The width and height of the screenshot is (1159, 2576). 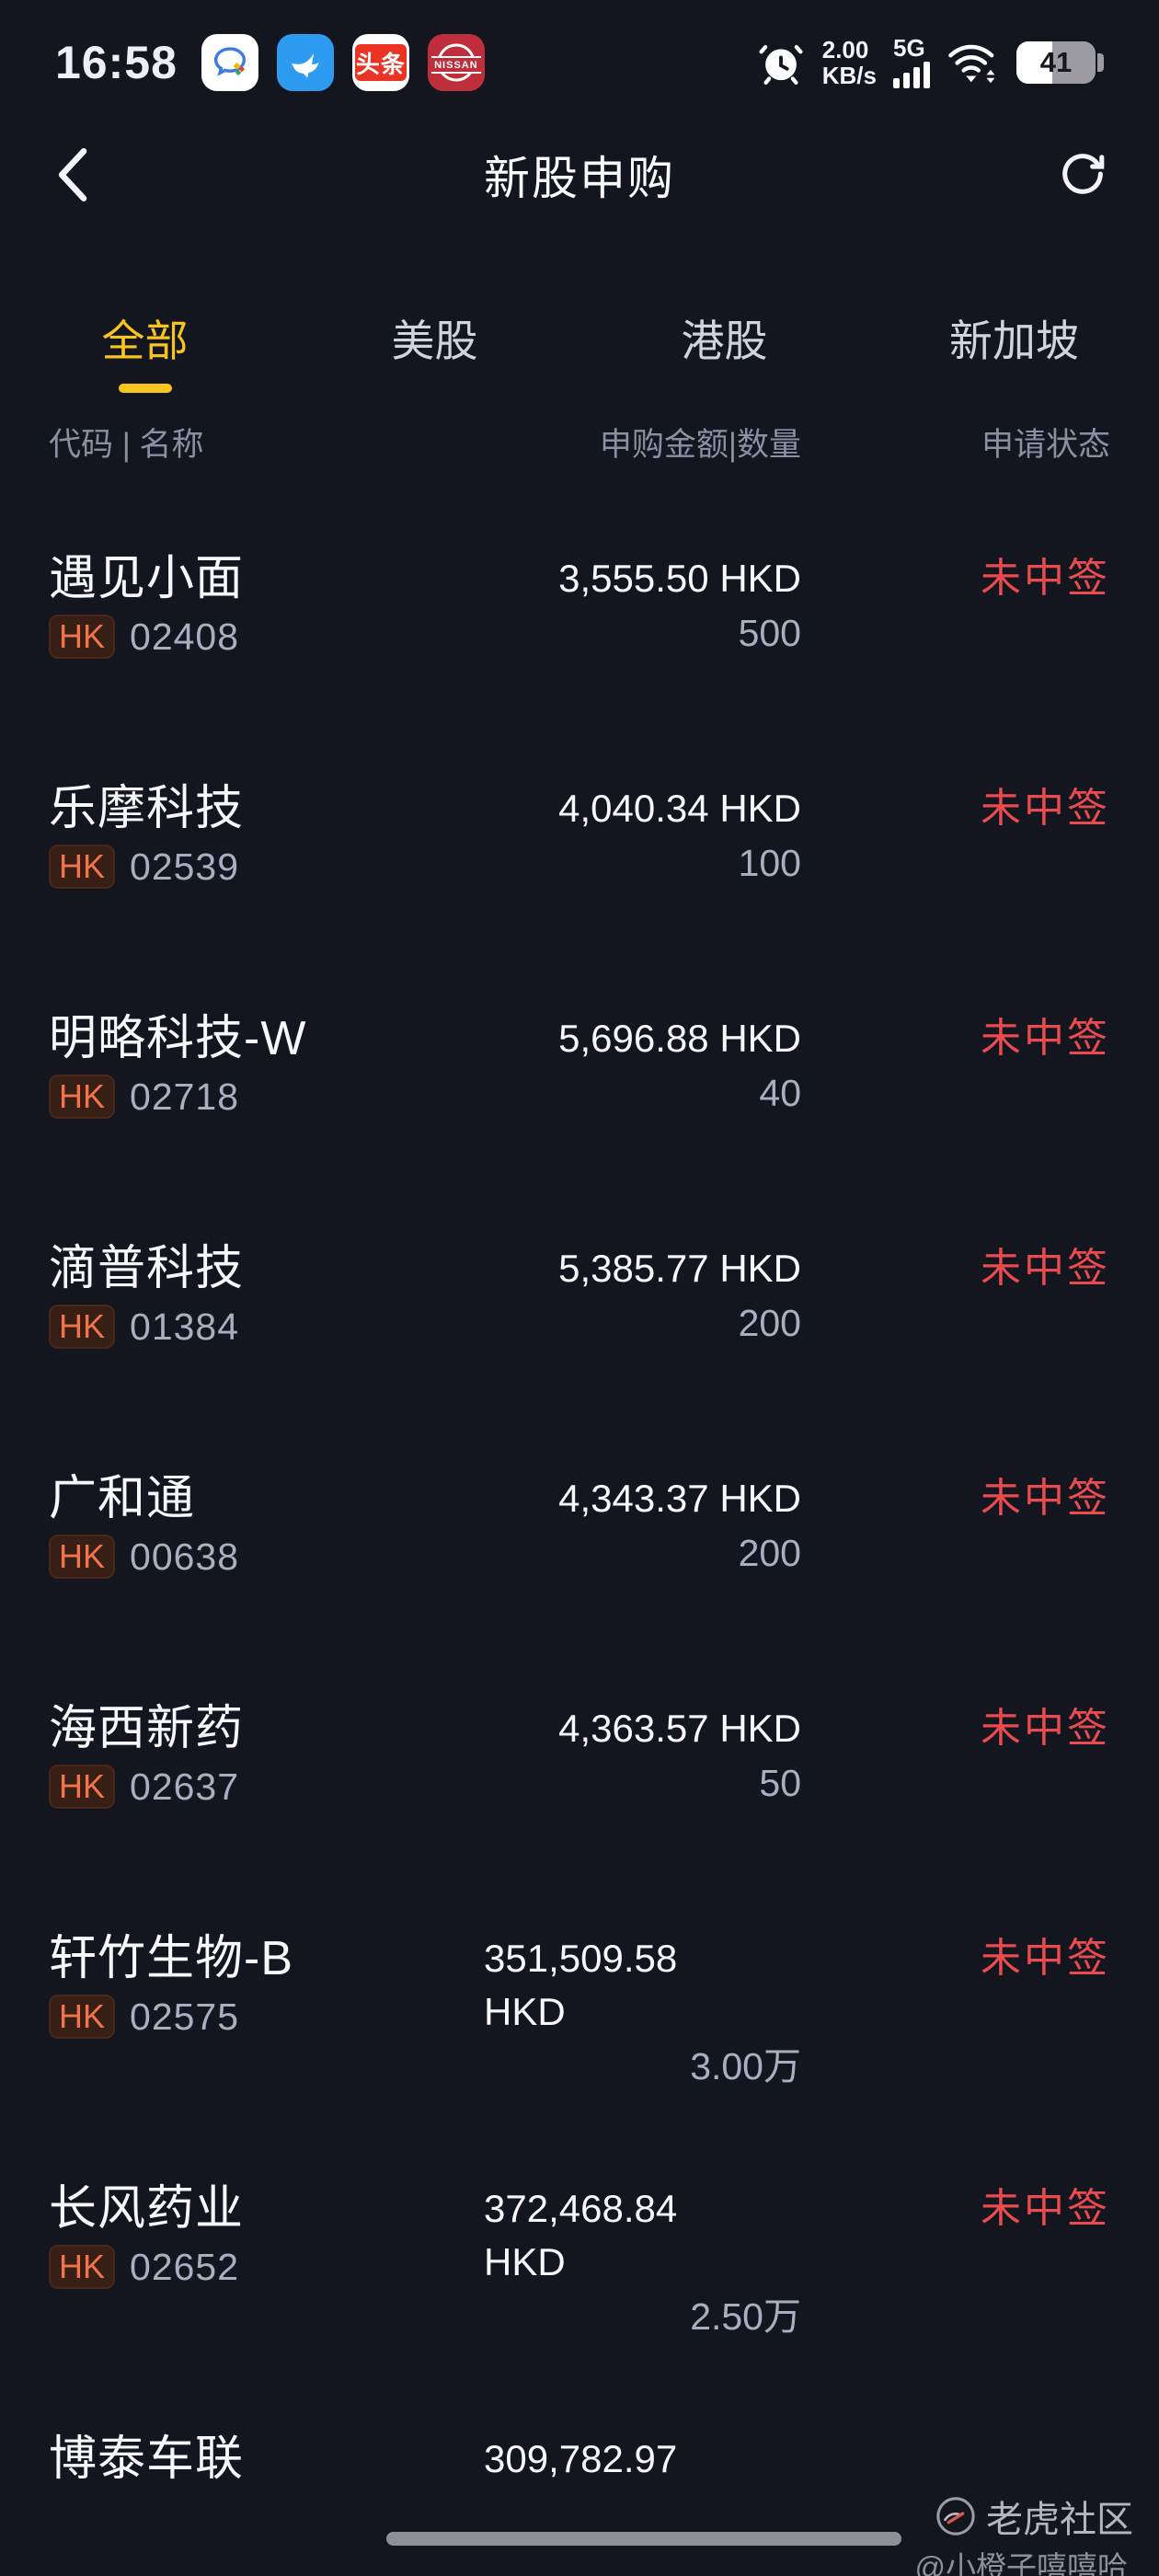 What do you see at coordinates (229, 62) in the screenshot?
I see `wecom-icon` at bounding box center [229, 62].